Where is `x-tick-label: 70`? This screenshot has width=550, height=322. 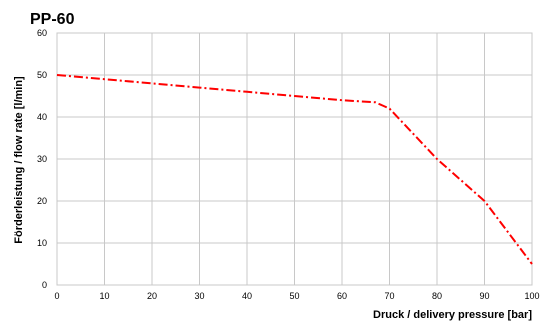
x-tick-label: 70 is located at coordinates (389, 296).